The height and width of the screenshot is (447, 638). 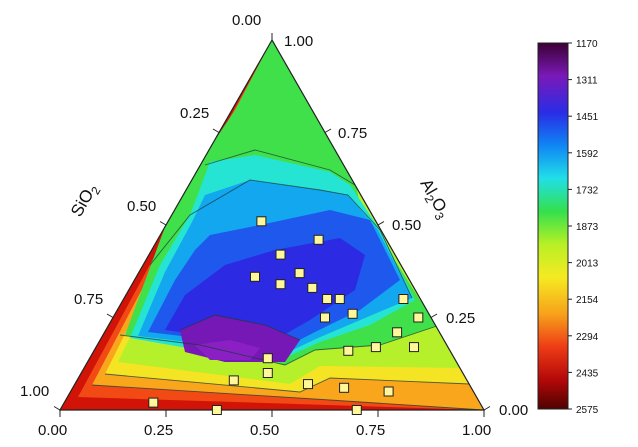 What do you see at coordinates (587, 373) in the screenshot?
I see `colorbar-tick-9: 2435` at bounding box center [587, 373].